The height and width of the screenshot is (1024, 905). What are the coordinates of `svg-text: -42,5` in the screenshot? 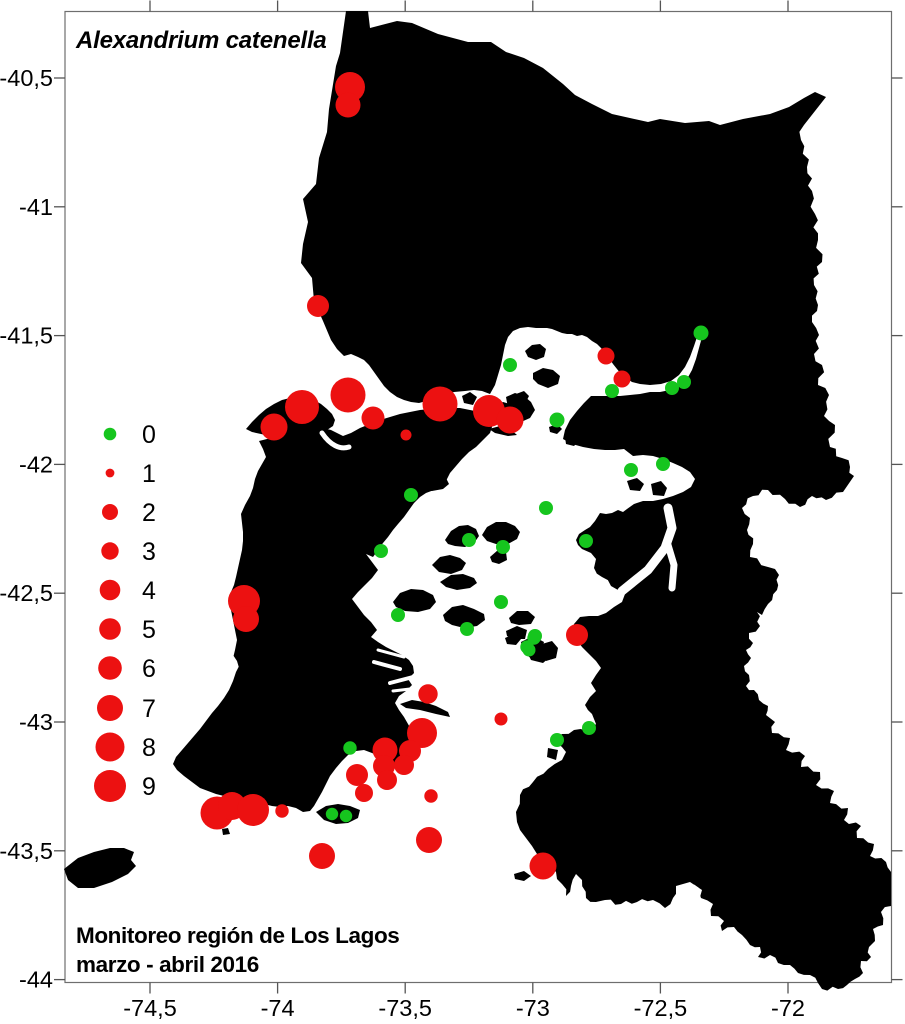 It's located at (26, 593).